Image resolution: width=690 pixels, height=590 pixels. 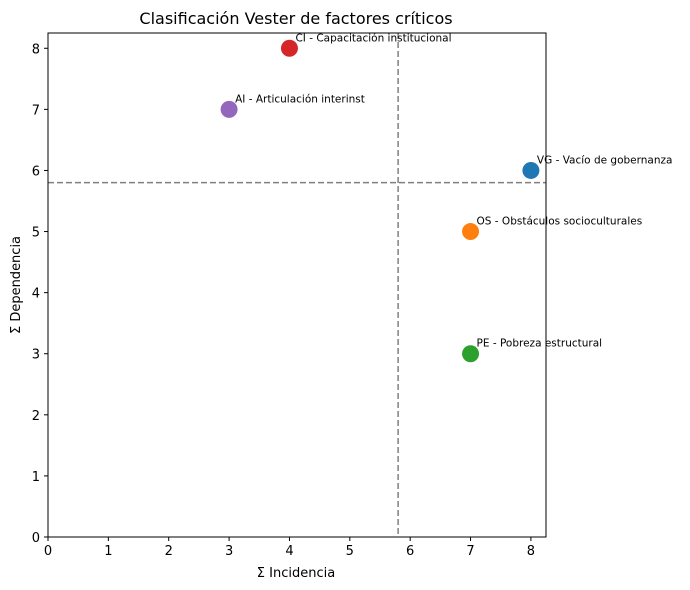 What do you see at coordinates (36, 294) in the screenshot?
I see `y-tick-label-4: 4` at bounding box center [36, 294].